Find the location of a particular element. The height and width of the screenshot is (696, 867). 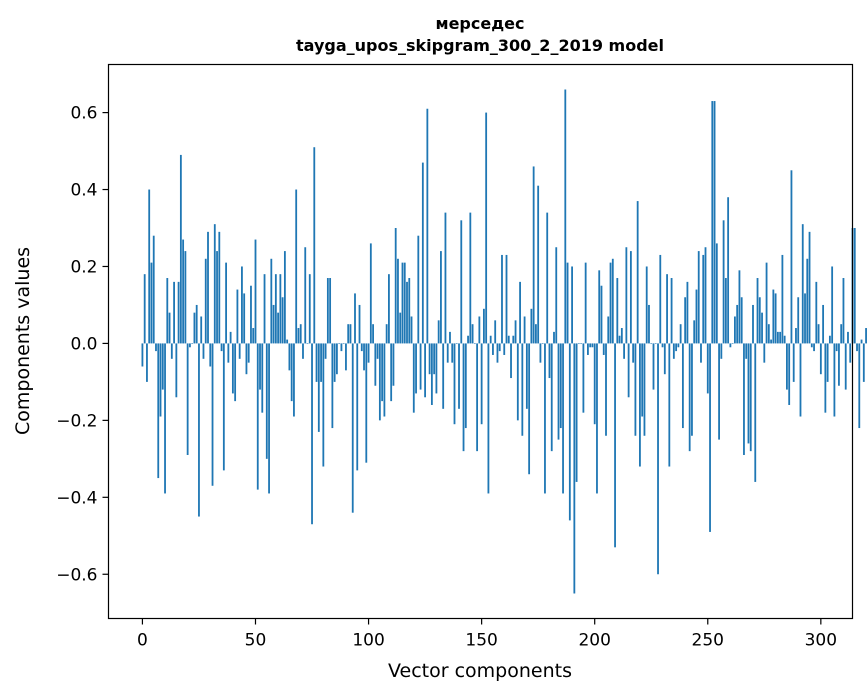

x-tick-label: 100 is located at coordinates (368, 641).